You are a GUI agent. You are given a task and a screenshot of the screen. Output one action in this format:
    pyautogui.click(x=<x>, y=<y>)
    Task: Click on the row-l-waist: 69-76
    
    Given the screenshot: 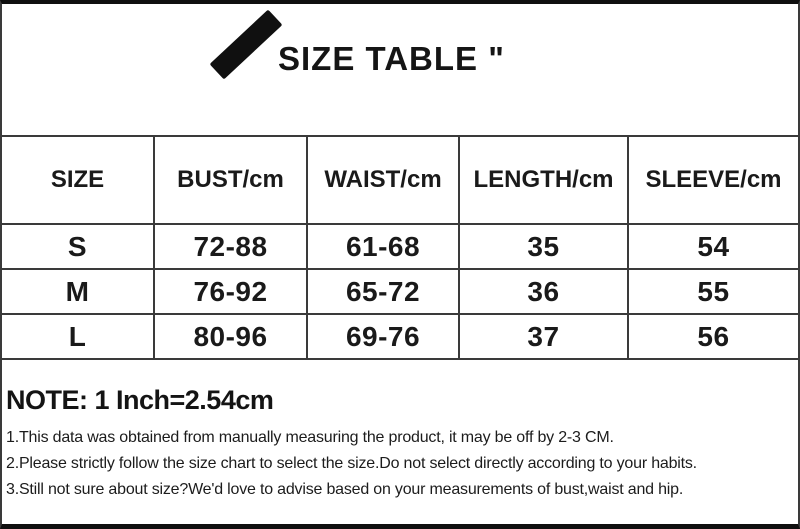 What is the action you would take?
    pyautogui.click(x=382, y=335)
    